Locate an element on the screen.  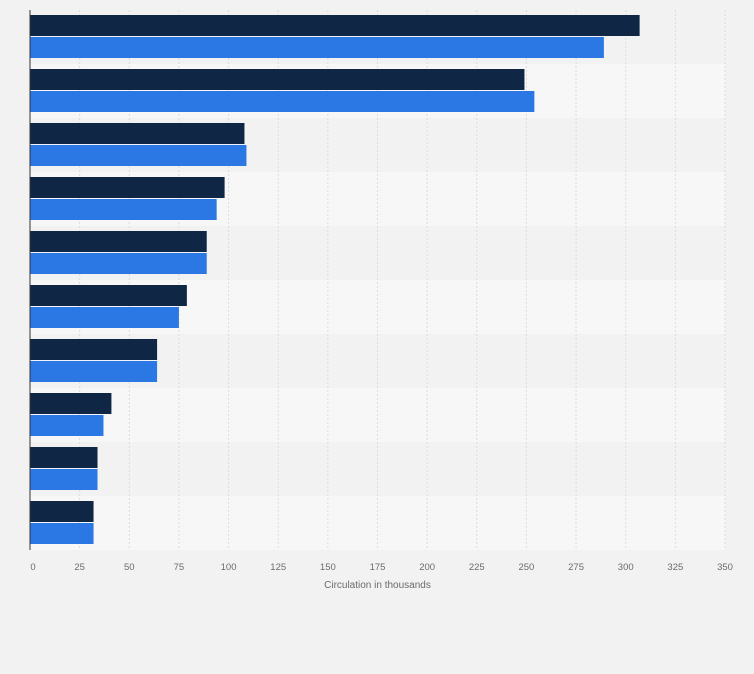
x-tick-label: 250 is located at coordinates (526, 567).